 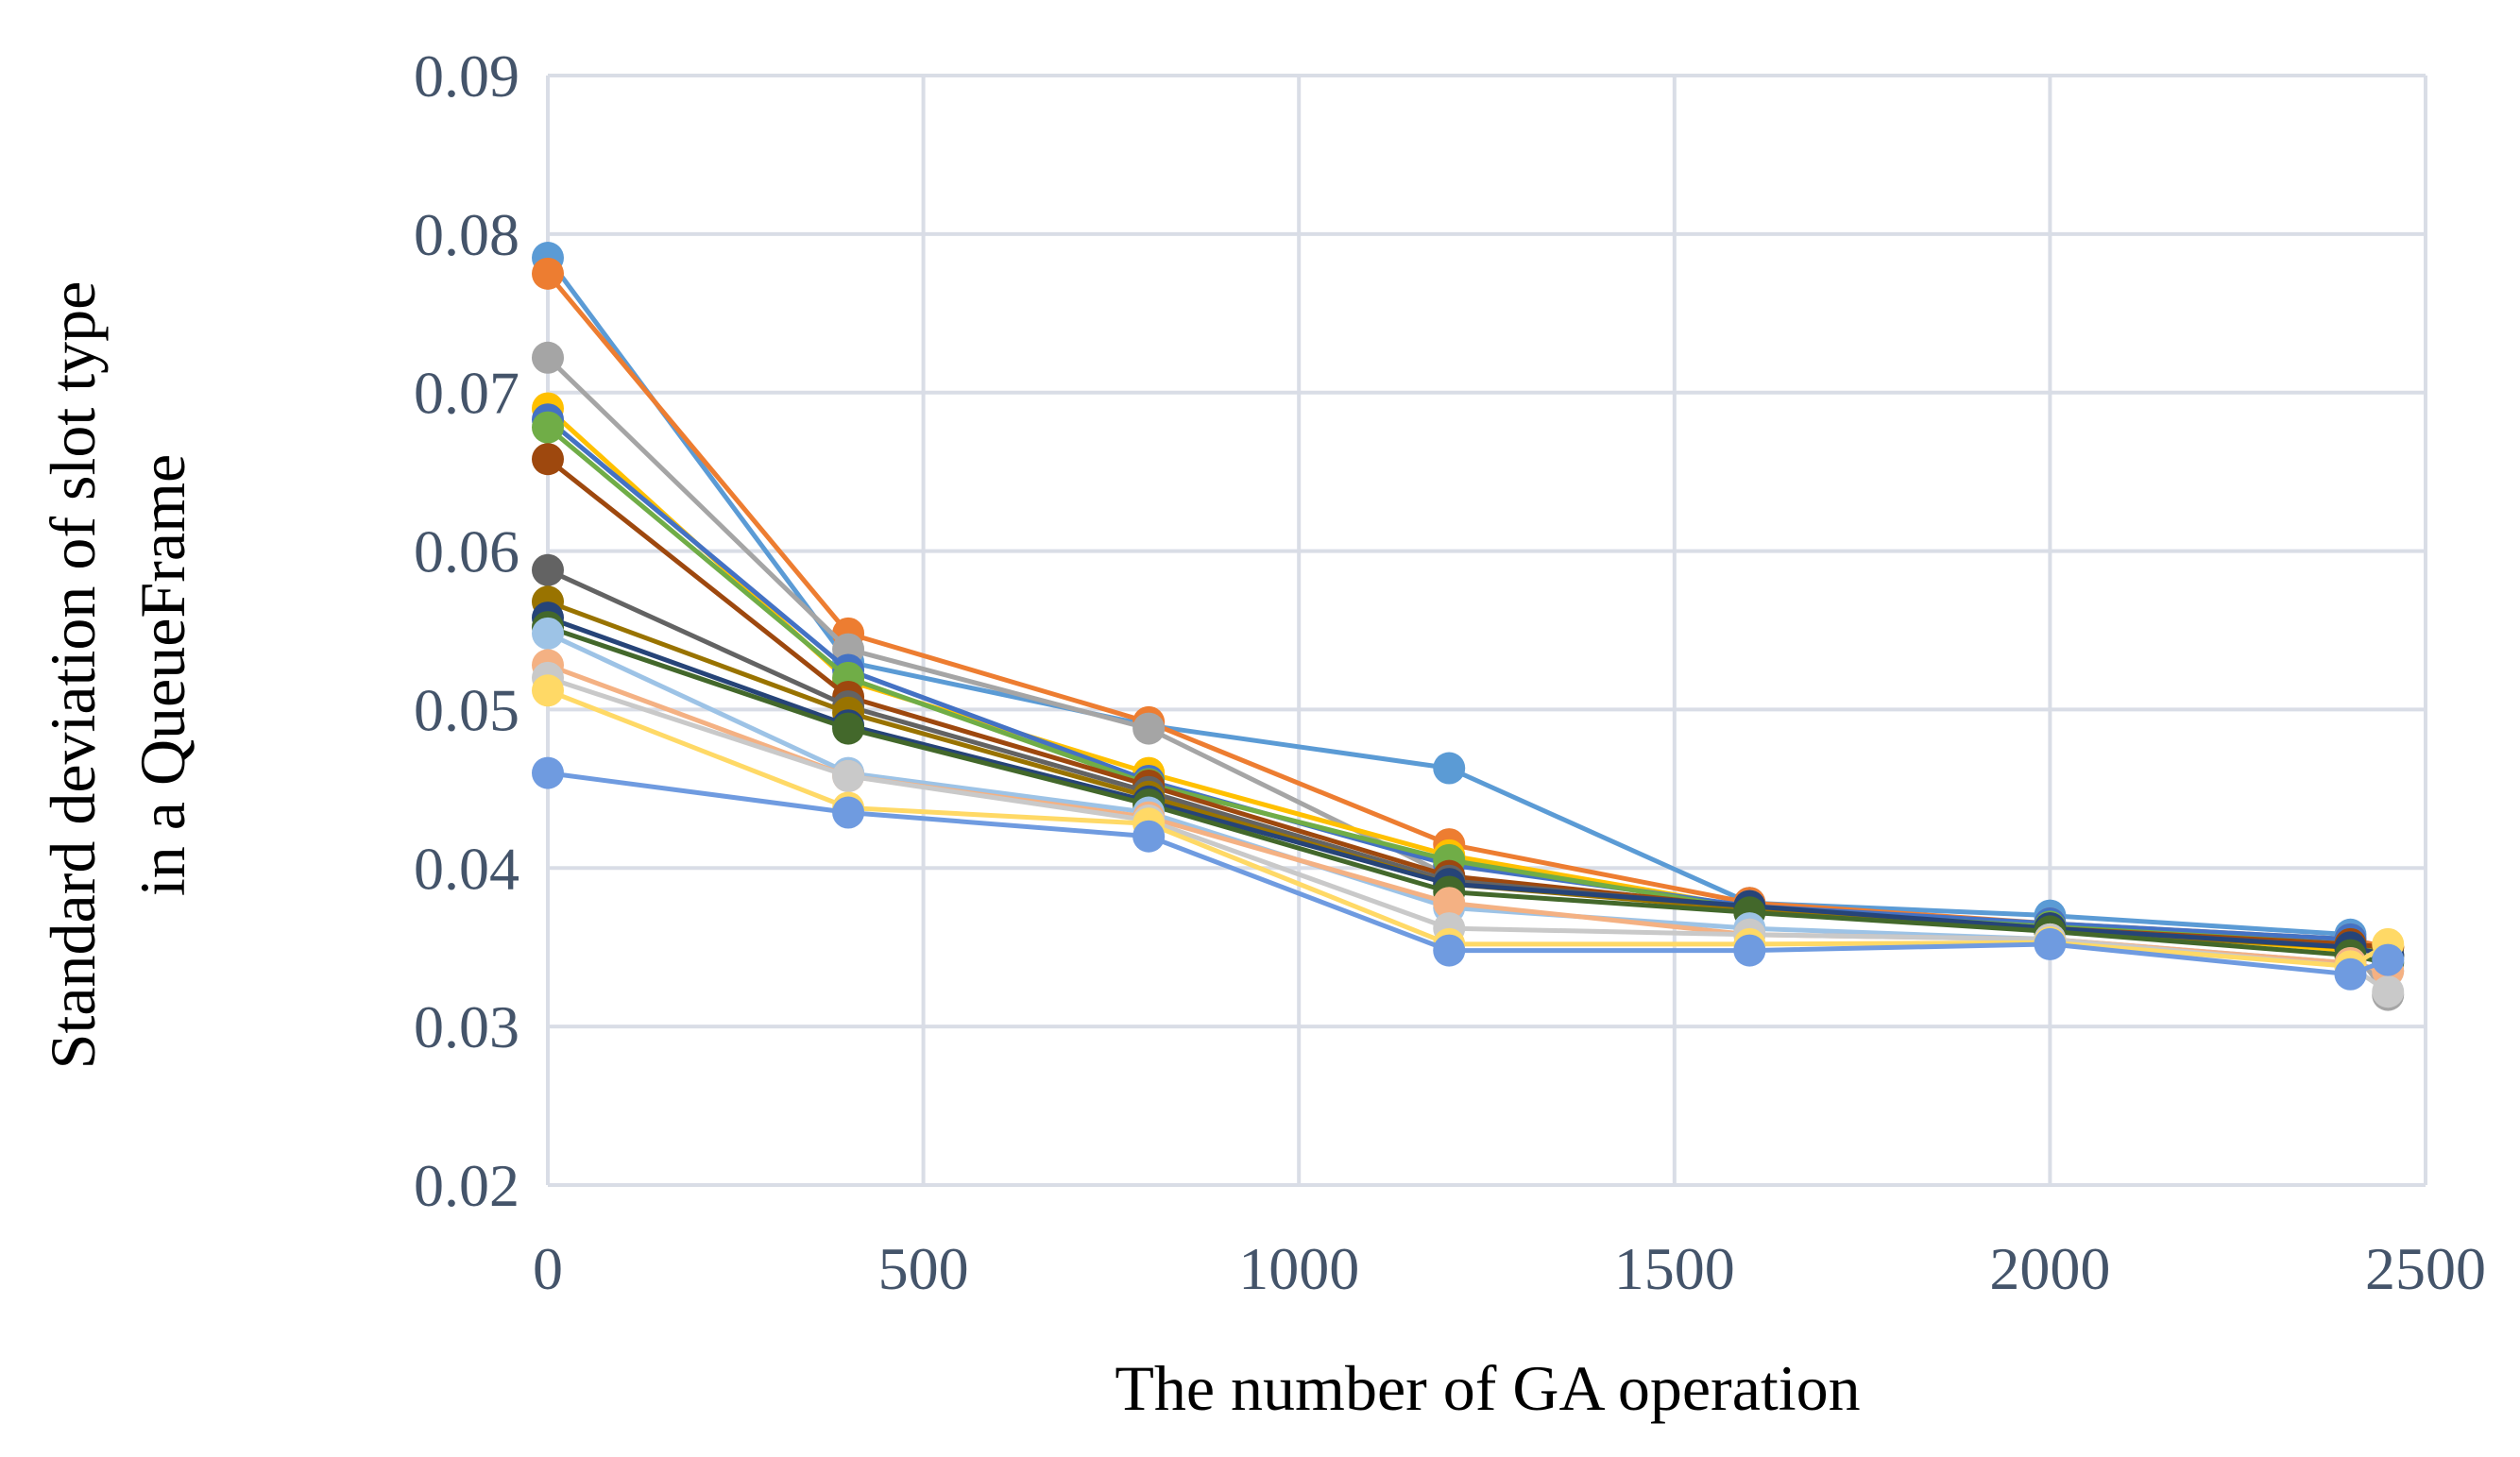 What do you see at coordinates (467, 868) in the screenshot?
I see `y-tick-label: 0.04` at bounding box center [467, 868].